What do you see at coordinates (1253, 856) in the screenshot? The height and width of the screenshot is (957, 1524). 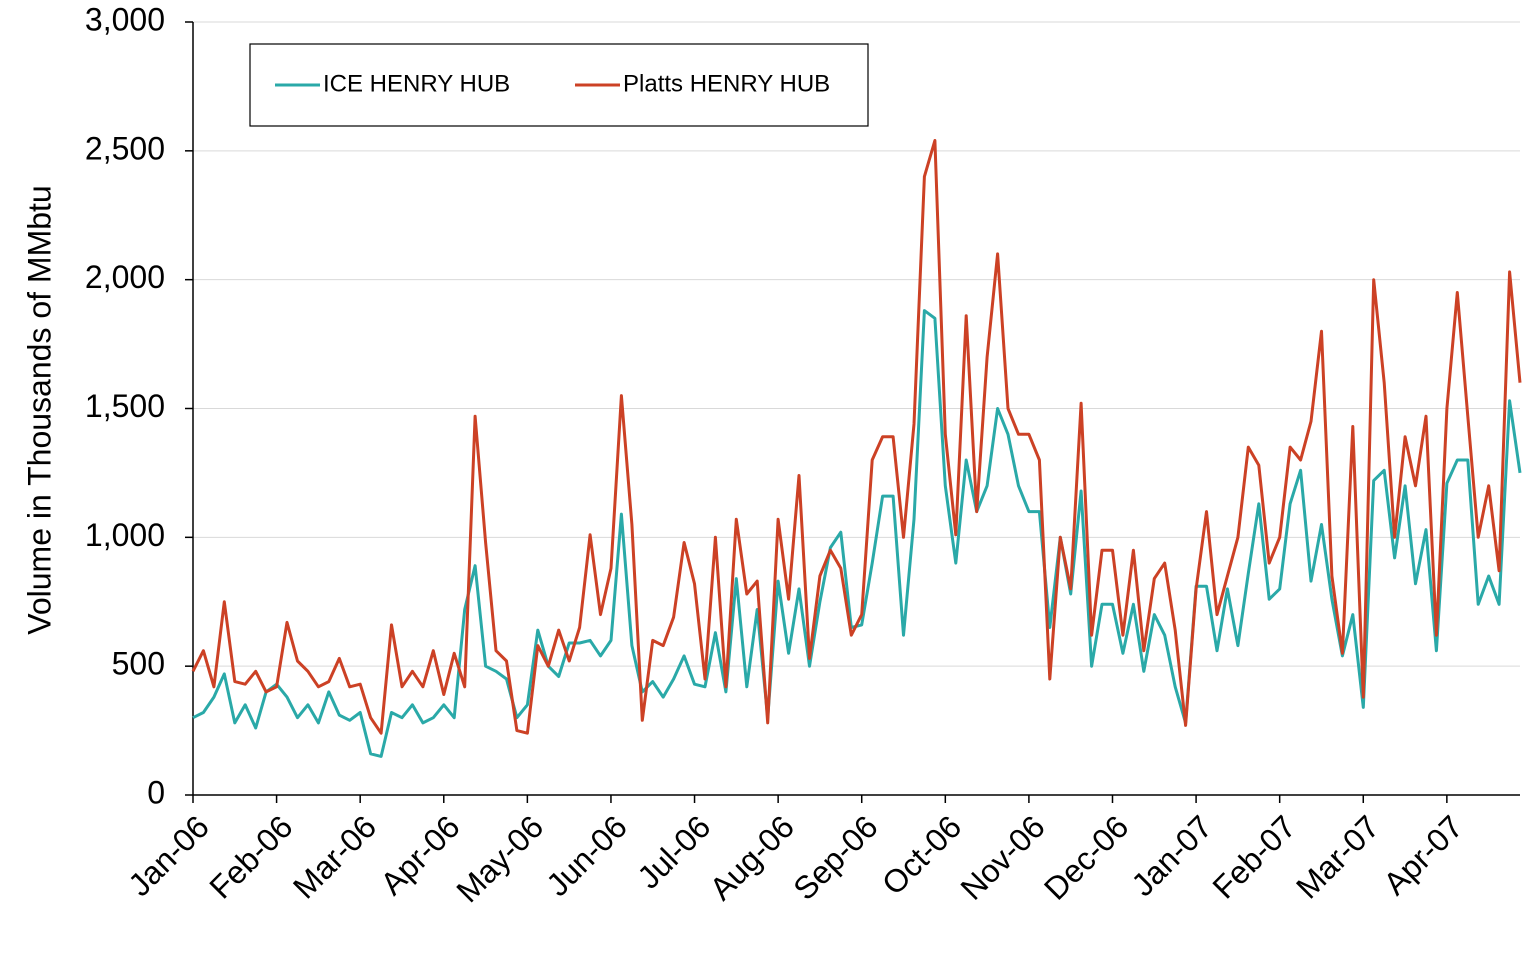 I see `x-tick-label: Feb-07` at bounding box center [1253, 856].